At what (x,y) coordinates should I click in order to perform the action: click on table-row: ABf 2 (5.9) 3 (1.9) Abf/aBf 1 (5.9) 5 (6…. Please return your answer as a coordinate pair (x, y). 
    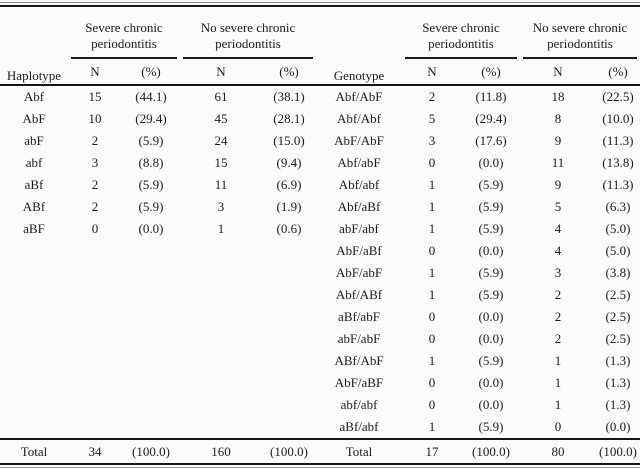
    Looking at the image, I should click on (320, 207).